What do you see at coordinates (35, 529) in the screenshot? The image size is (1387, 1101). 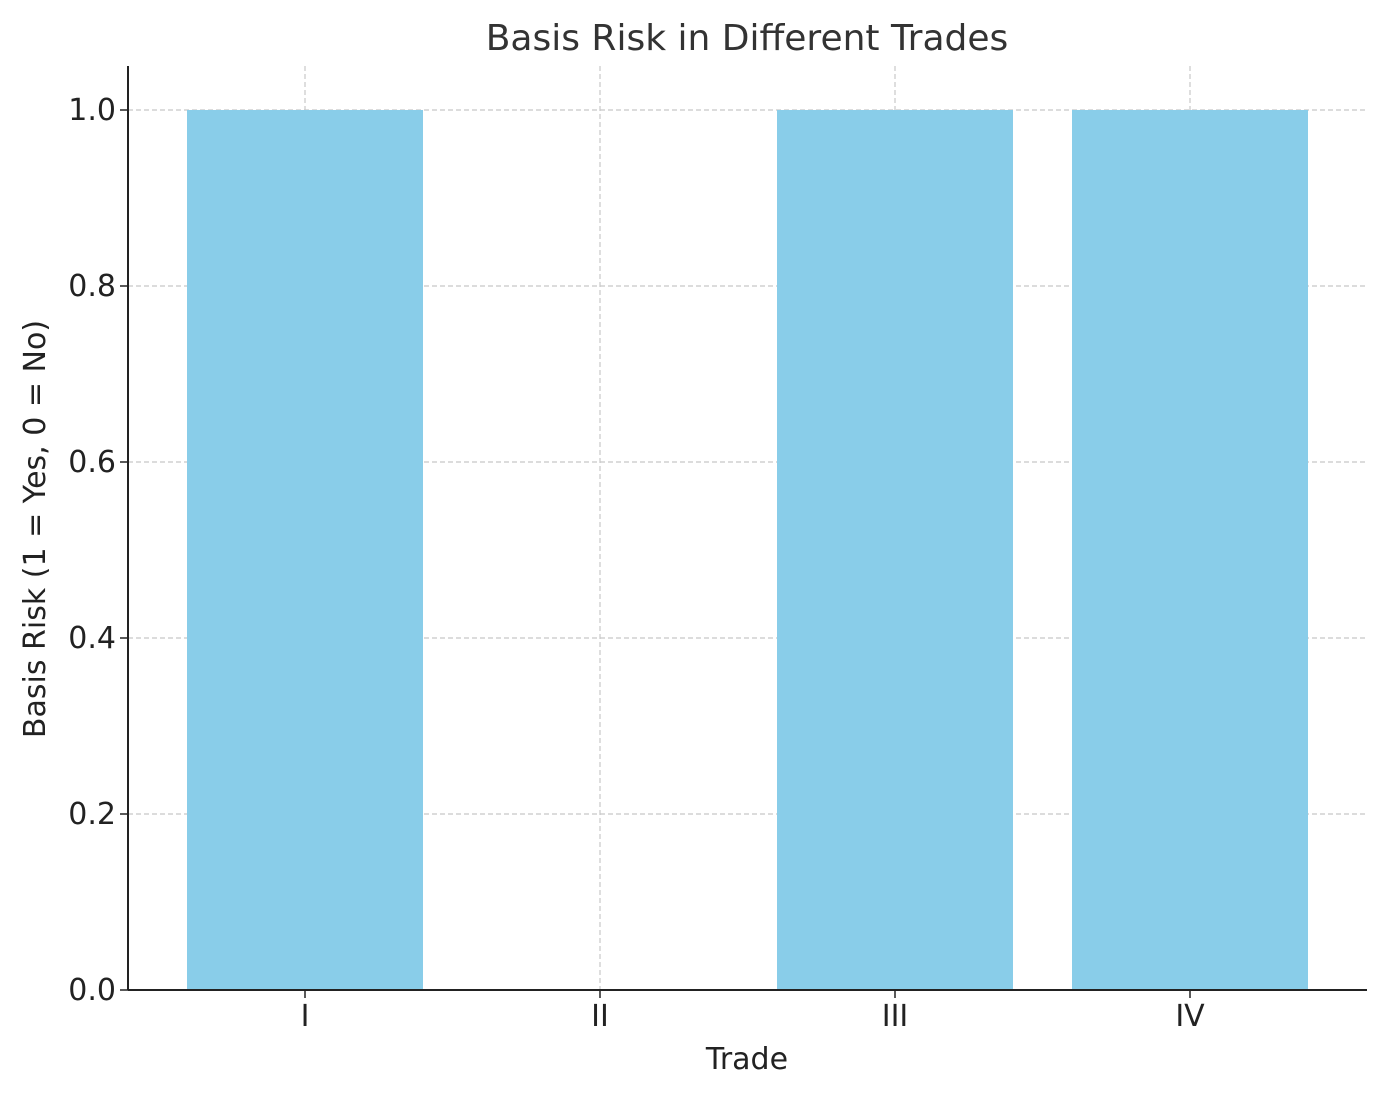 I see `y-axis-label: Basis Risk (1 = Yes, 0 = No)` at bounding box center [35, 529].